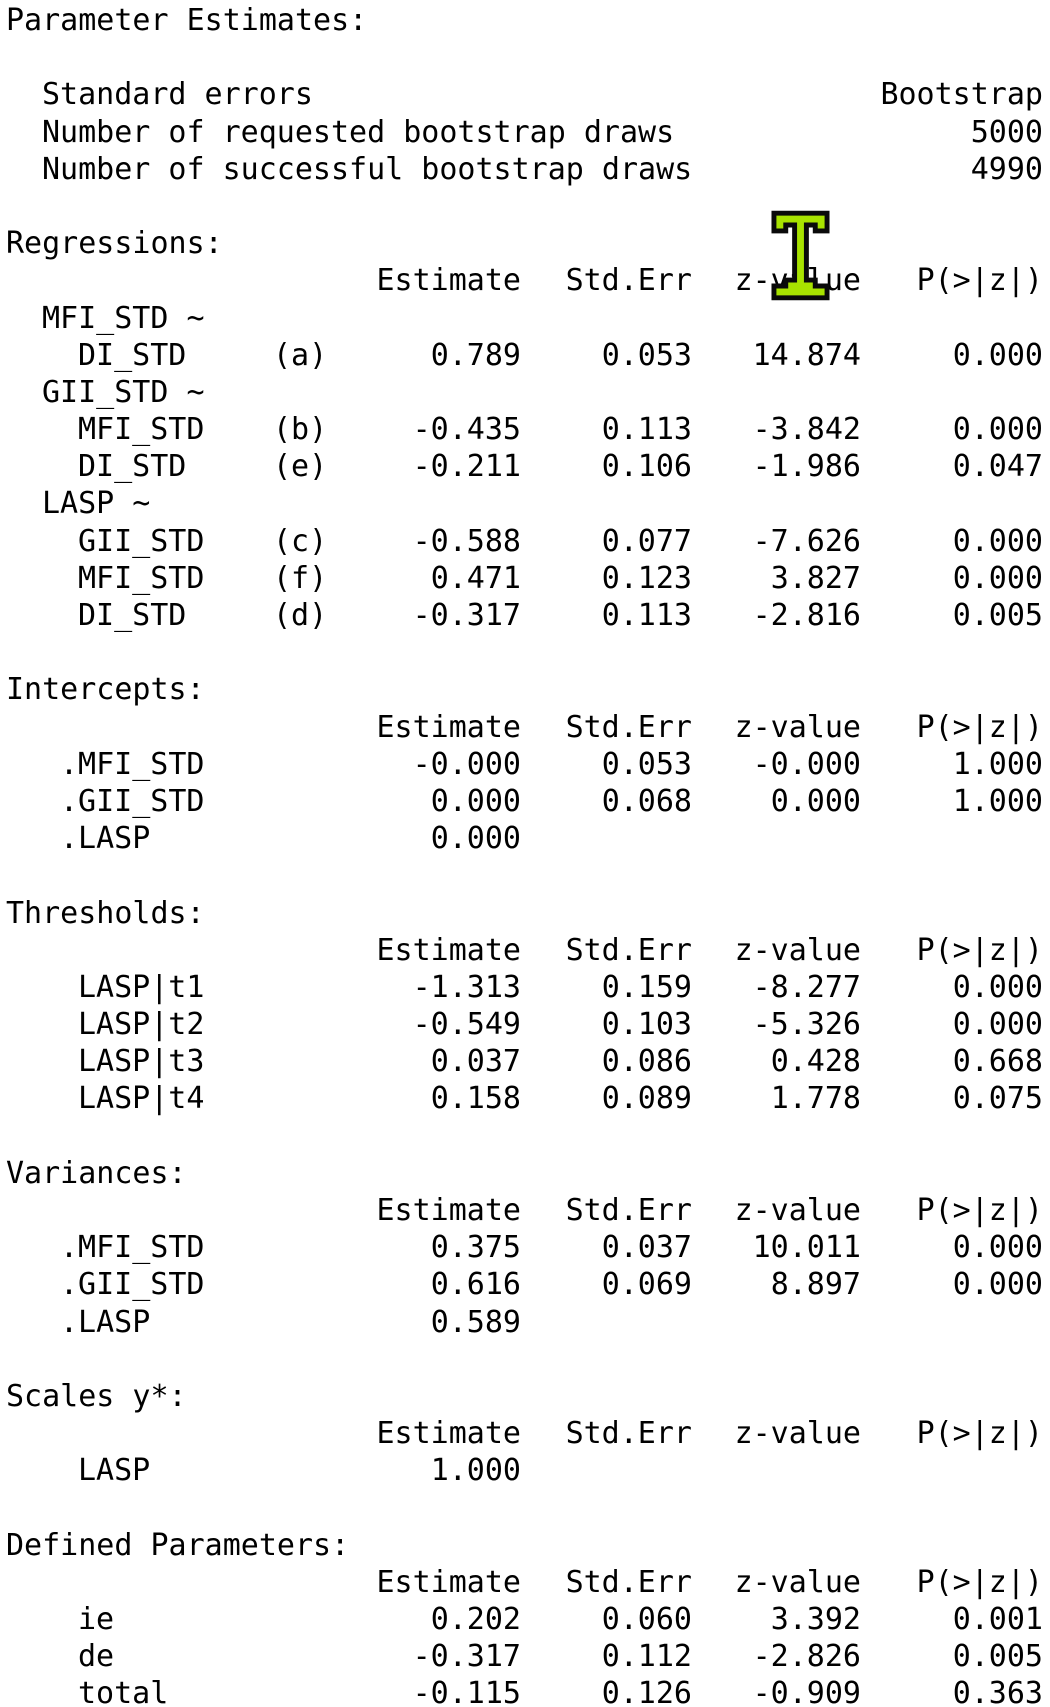 The image size is (1050, 1707). I want to click on table-row: total -0.115 0.126 -0.909 0.363, so click(524, 1691).